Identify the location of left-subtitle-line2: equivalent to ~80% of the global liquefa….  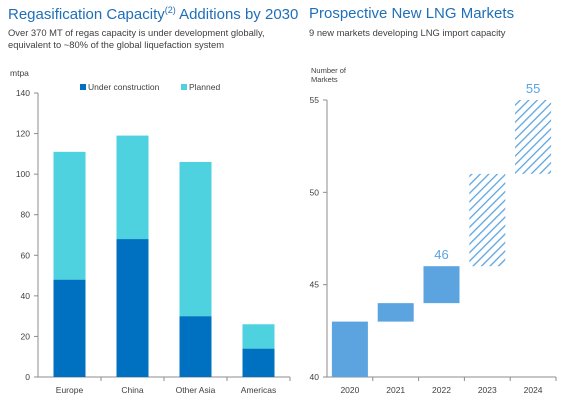
(116, 44).